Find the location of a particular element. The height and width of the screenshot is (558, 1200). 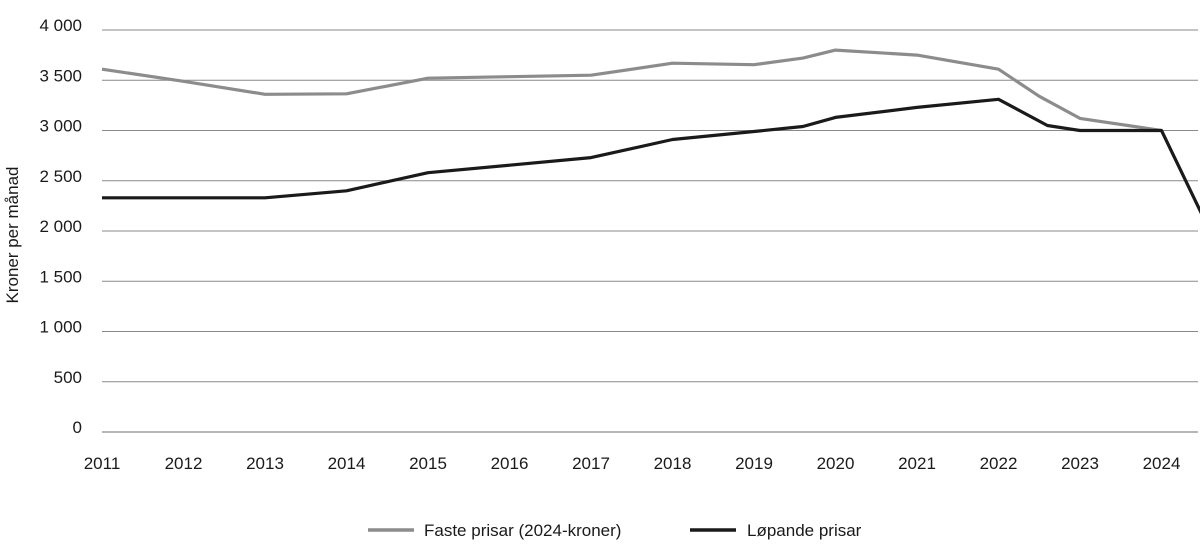

y-tick-label: 2 000 is located at coordinates (60, 226).